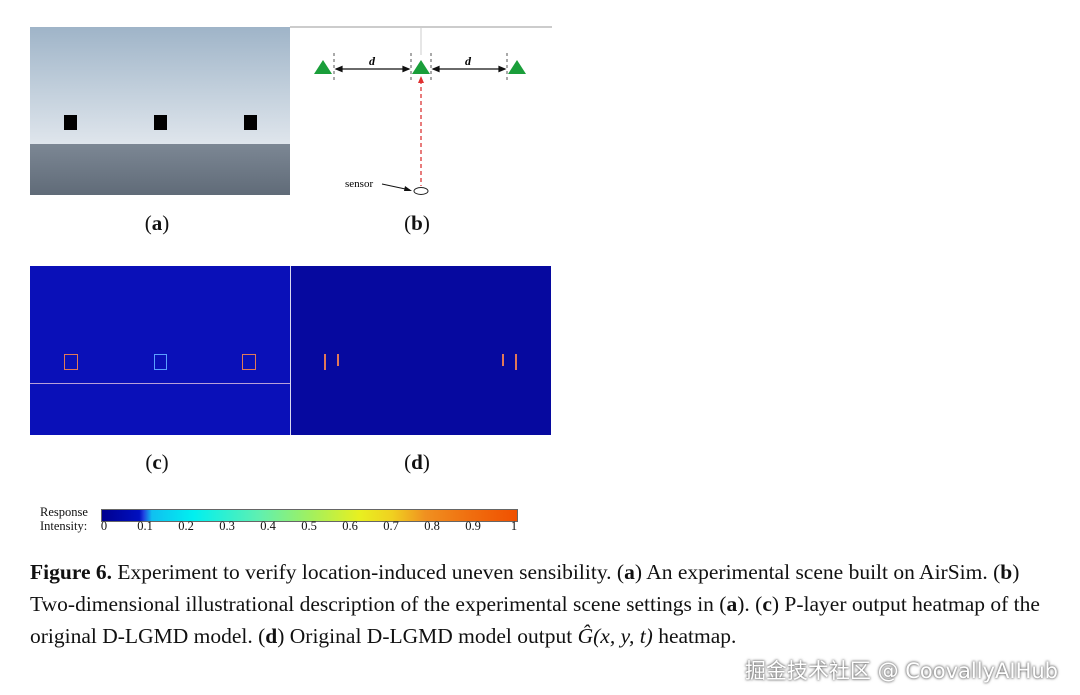  Describe the element at coordinates (372, 61) in the screenshot. I see `distance-label-left: d` at that location.